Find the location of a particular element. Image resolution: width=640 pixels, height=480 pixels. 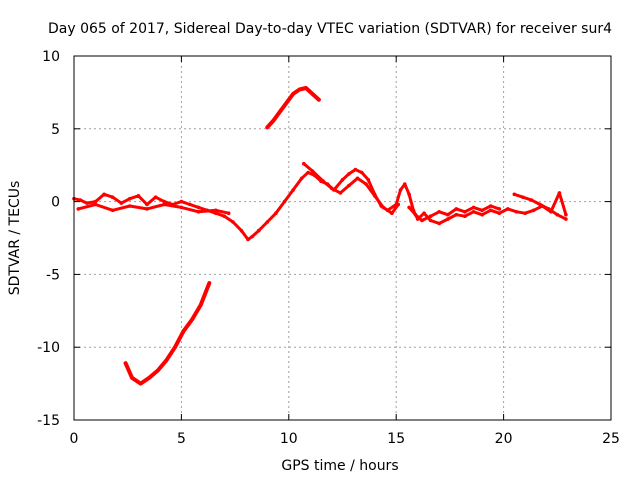

y-tick-label: -5 is located at coordinates (53, 275).